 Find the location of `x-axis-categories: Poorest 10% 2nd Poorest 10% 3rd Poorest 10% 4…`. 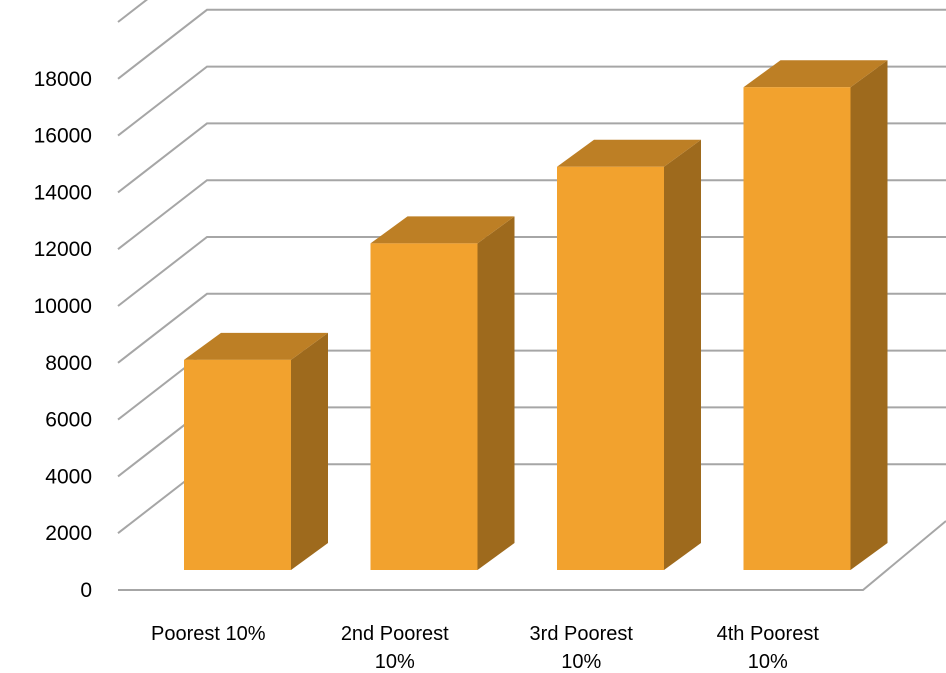

x-axis-categories: Poorest 10% 2nd Poorest 10% 3rd Poorest 10% 4… is located at coordinates (485, 648).